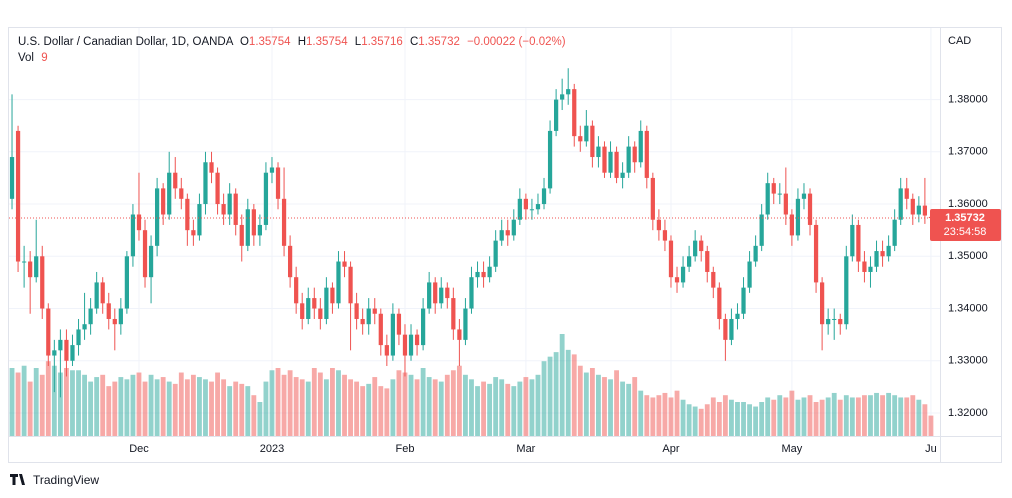 Image resolution: width=1012 pixels, height=498 pixels. Describe the element at coordinates (382, 42) in the screenshot. I see `ohlc-value: 1.35716` at that location.